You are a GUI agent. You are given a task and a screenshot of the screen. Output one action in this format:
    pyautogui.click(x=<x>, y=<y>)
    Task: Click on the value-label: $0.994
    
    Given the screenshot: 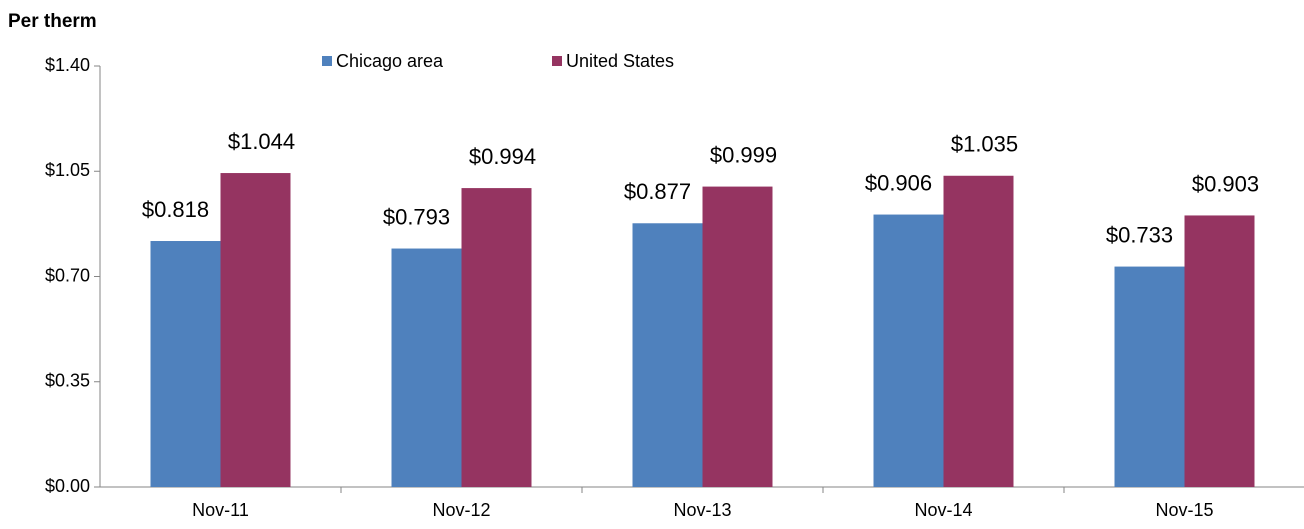 What is the action you would take?
    pyautogui.click(x=502, y=156)
    